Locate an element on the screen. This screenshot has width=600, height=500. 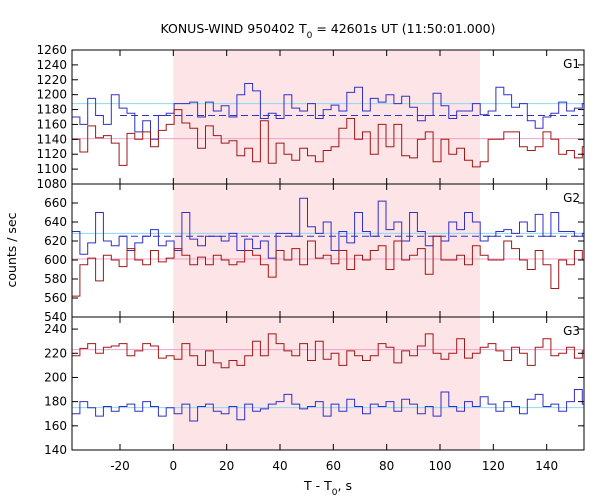
panel-label: G3 is located at coordinates (571, 331).